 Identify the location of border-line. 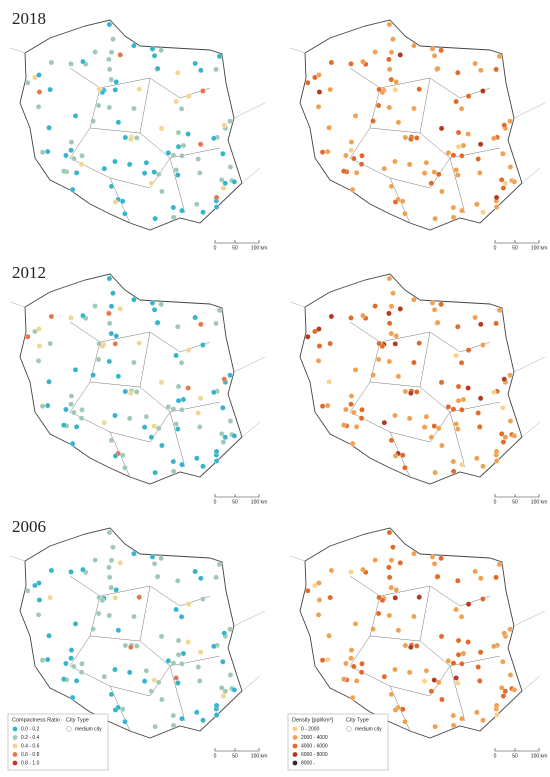
(417, 115).